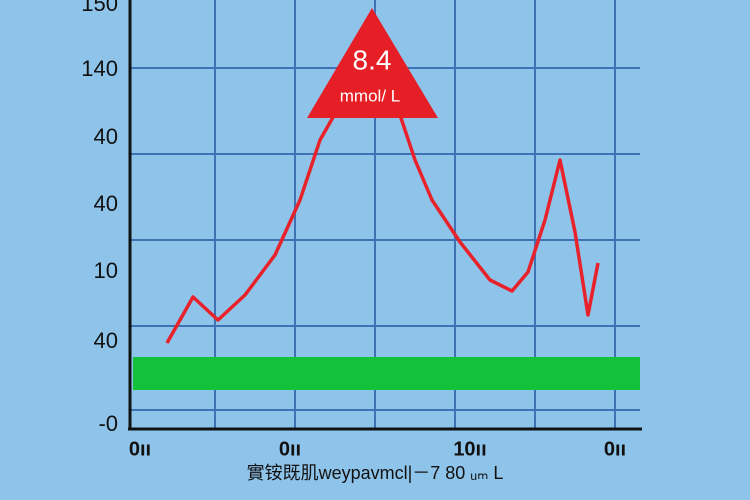  Describe the element at coordinates (375, 473) in the screenshot. I see `caption: 實铵既肌weypavmcl|－7 80 ᵤₘ L` at that location.